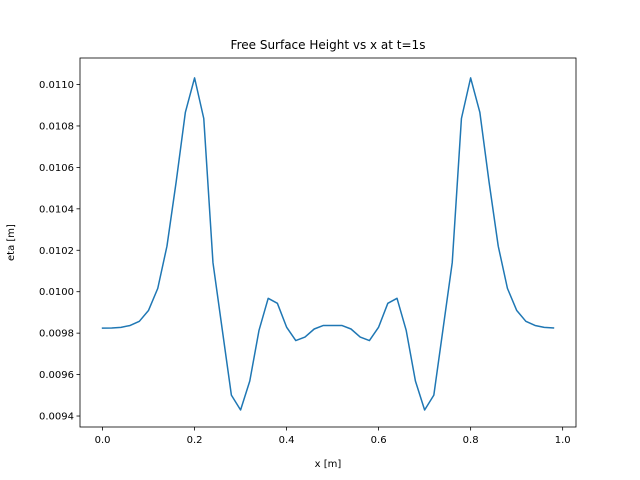  What do you see at coordinates (56, 126) in the screenshot?
I see `y-tick-label: 0.0108` at bounding box center [56, 126].